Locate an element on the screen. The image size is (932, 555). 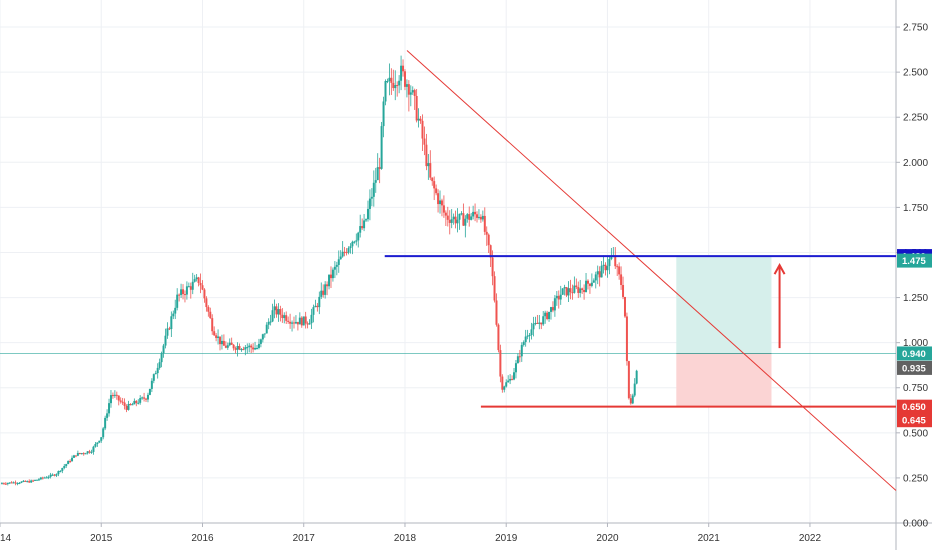
price-tag: 0.940 is located at coordinates (914, 353).